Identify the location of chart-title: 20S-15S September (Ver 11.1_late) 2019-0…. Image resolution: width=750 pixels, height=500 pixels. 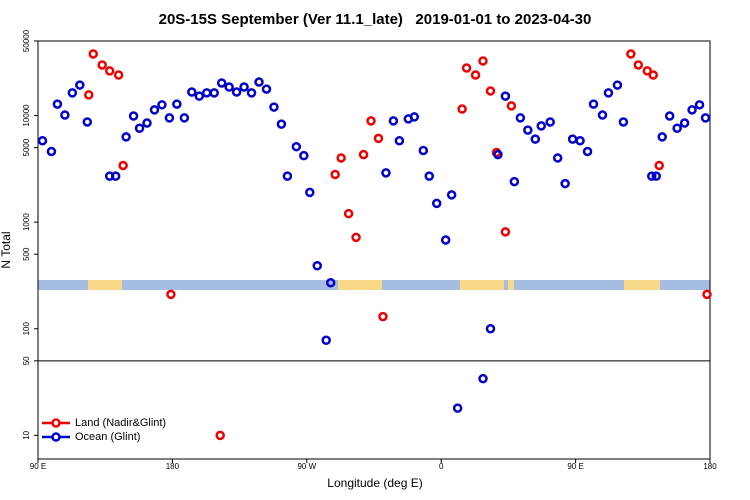
(375, 19).